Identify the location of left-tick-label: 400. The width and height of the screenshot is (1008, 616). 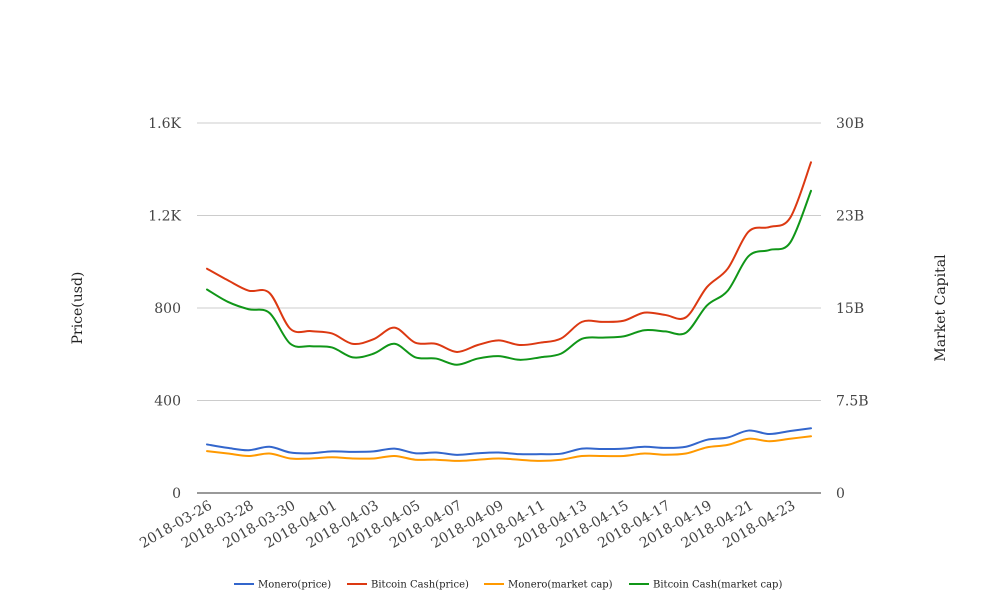
(167, 402).